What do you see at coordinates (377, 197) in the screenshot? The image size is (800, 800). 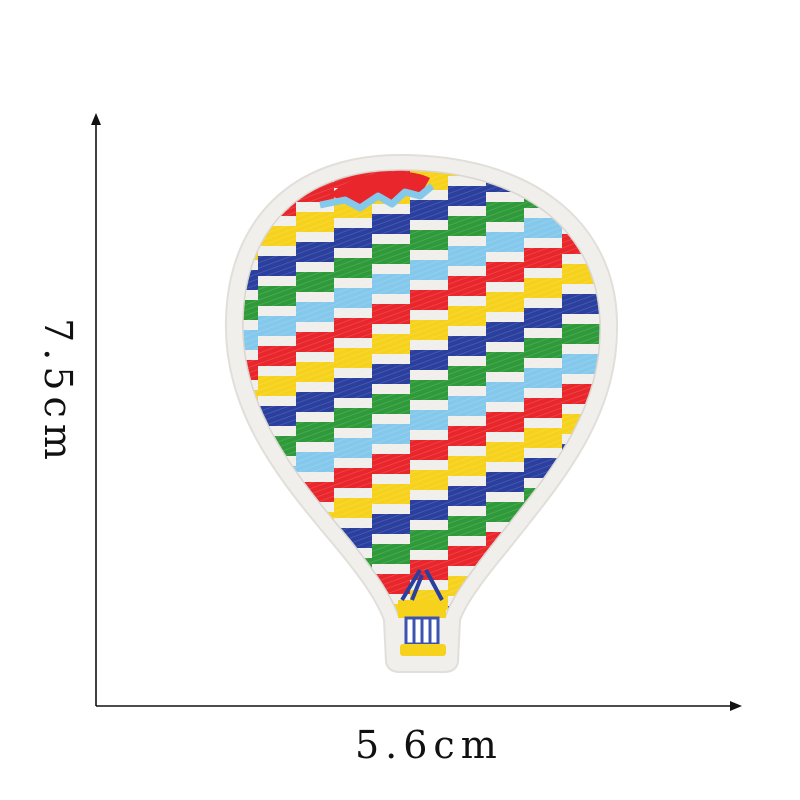 I see `balloon-crown-edge` at bounding box center [377, 197].